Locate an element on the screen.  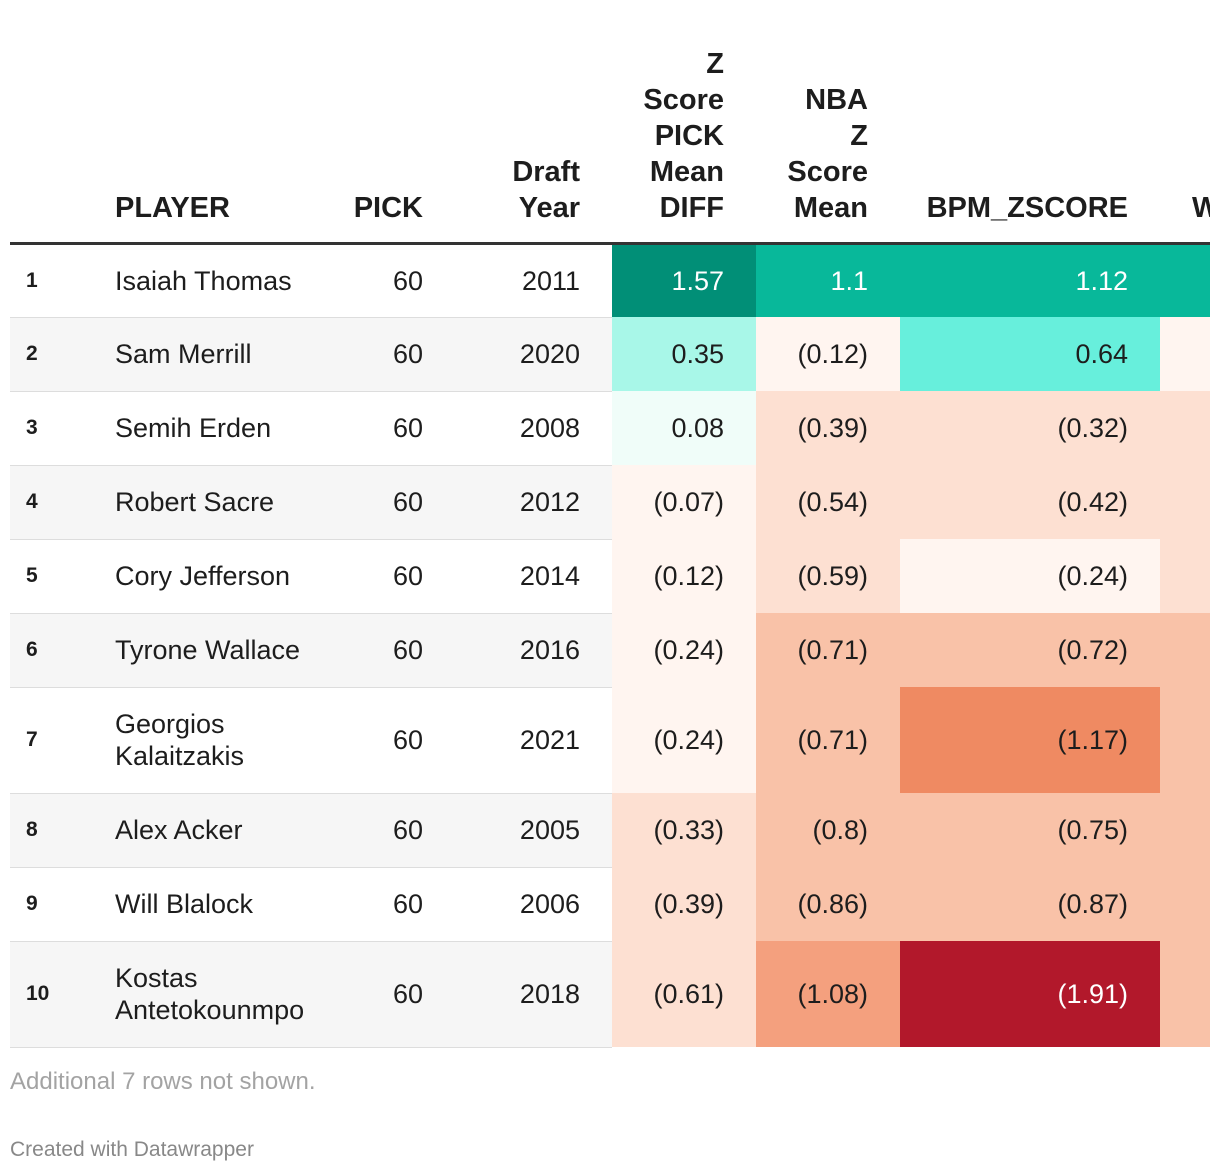
cell-rank: 7 is located at coordinates (57, 740).